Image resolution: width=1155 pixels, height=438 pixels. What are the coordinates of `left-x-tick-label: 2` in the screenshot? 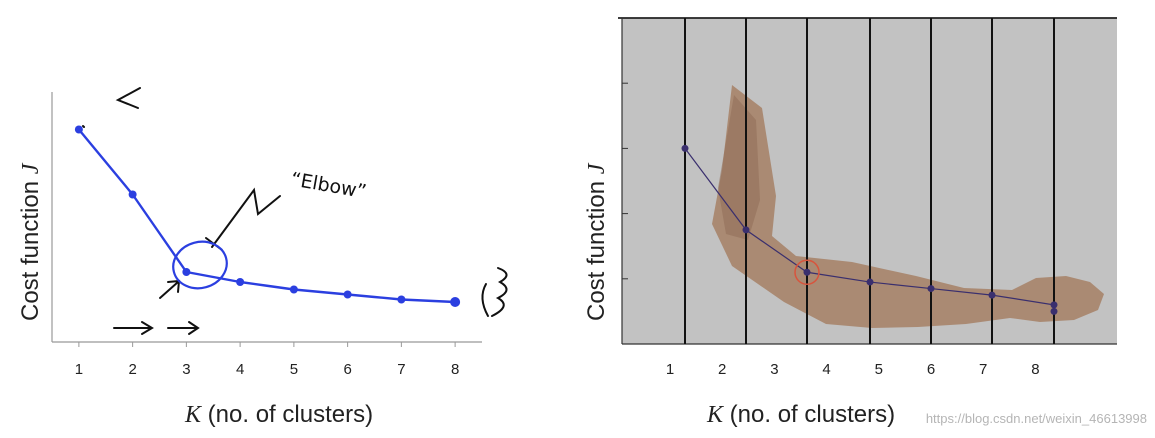 It's located at (132, 369).